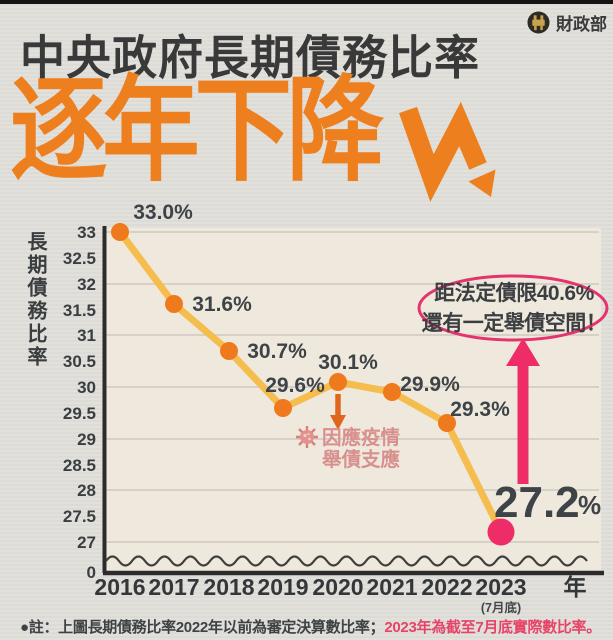 The image size is (613, 640). Describe the element at coordinates (391, 587) in the screenshot. I see `x-tick-2021: 2021` at that location.